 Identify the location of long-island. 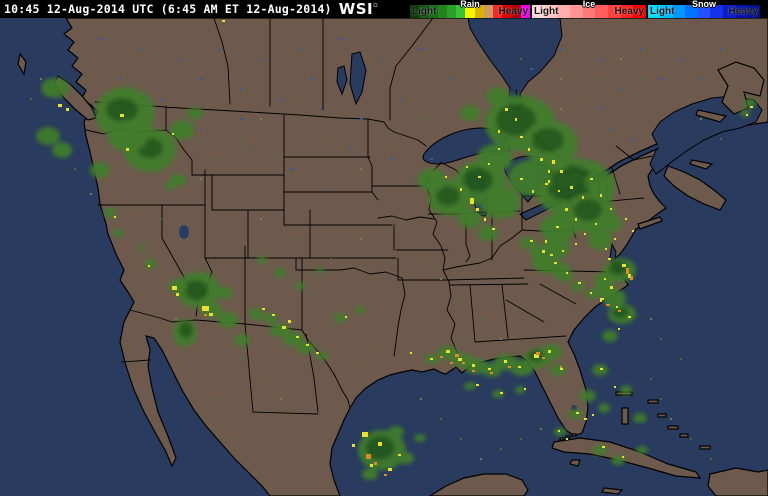
(650, 223).